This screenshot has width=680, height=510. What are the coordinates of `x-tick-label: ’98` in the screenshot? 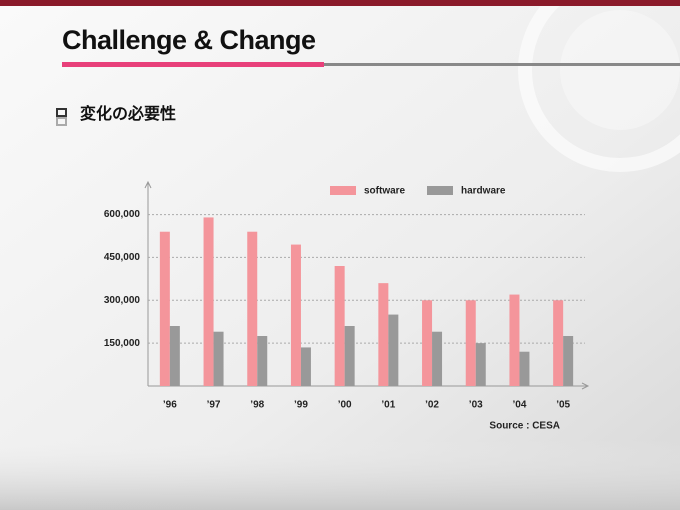 It's located at (257, 405).